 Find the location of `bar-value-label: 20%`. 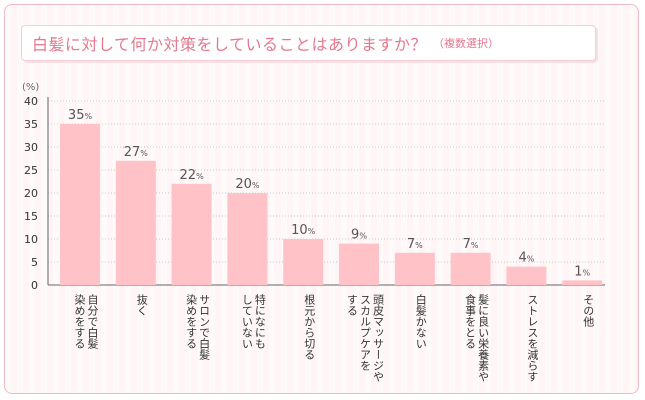

bar-value-label: 20% is located at coordinates (247, 184).